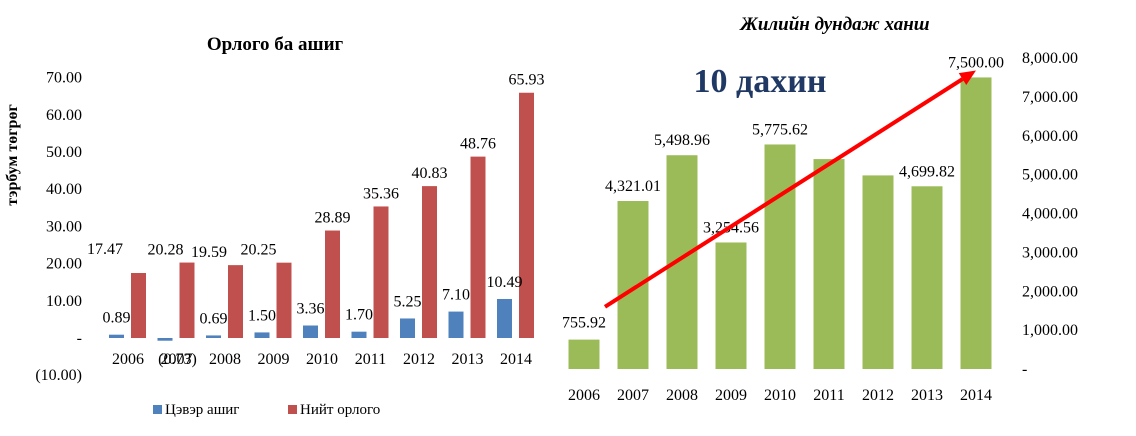 The image size is (1136, 436). I want to click on data-label: 65.93, so click(527, 80).